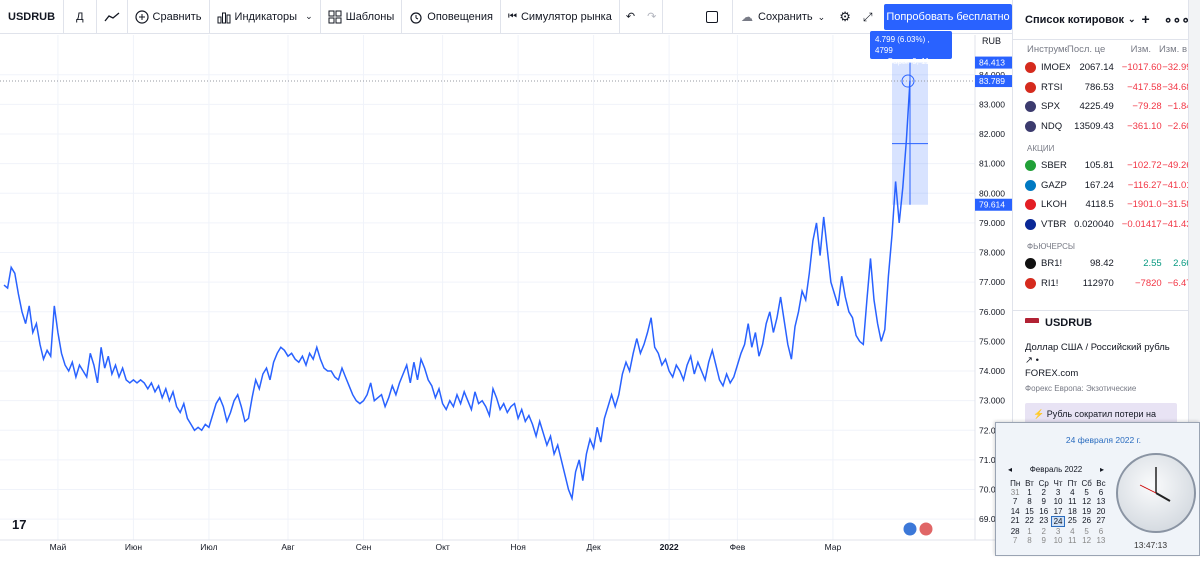  Describe the element at coordinates (1106, 225) in the screenshot. I see `watchlist-row: VTBR 0.020040 −0.01417 −41.43%` at that location.